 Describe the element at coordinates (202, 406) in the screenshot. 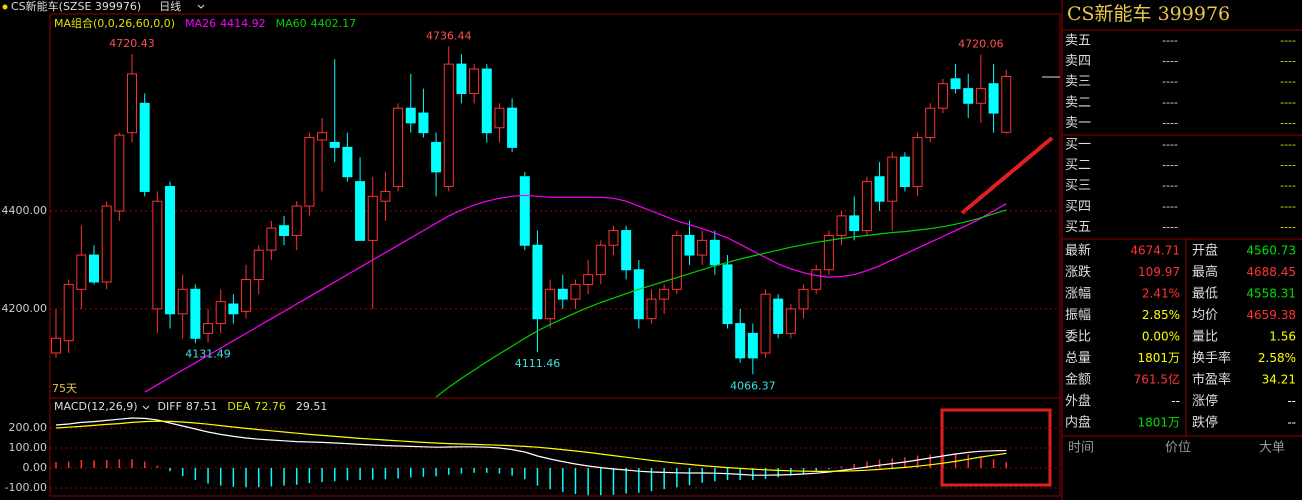

I see `legend-text: 87.51` at that location.